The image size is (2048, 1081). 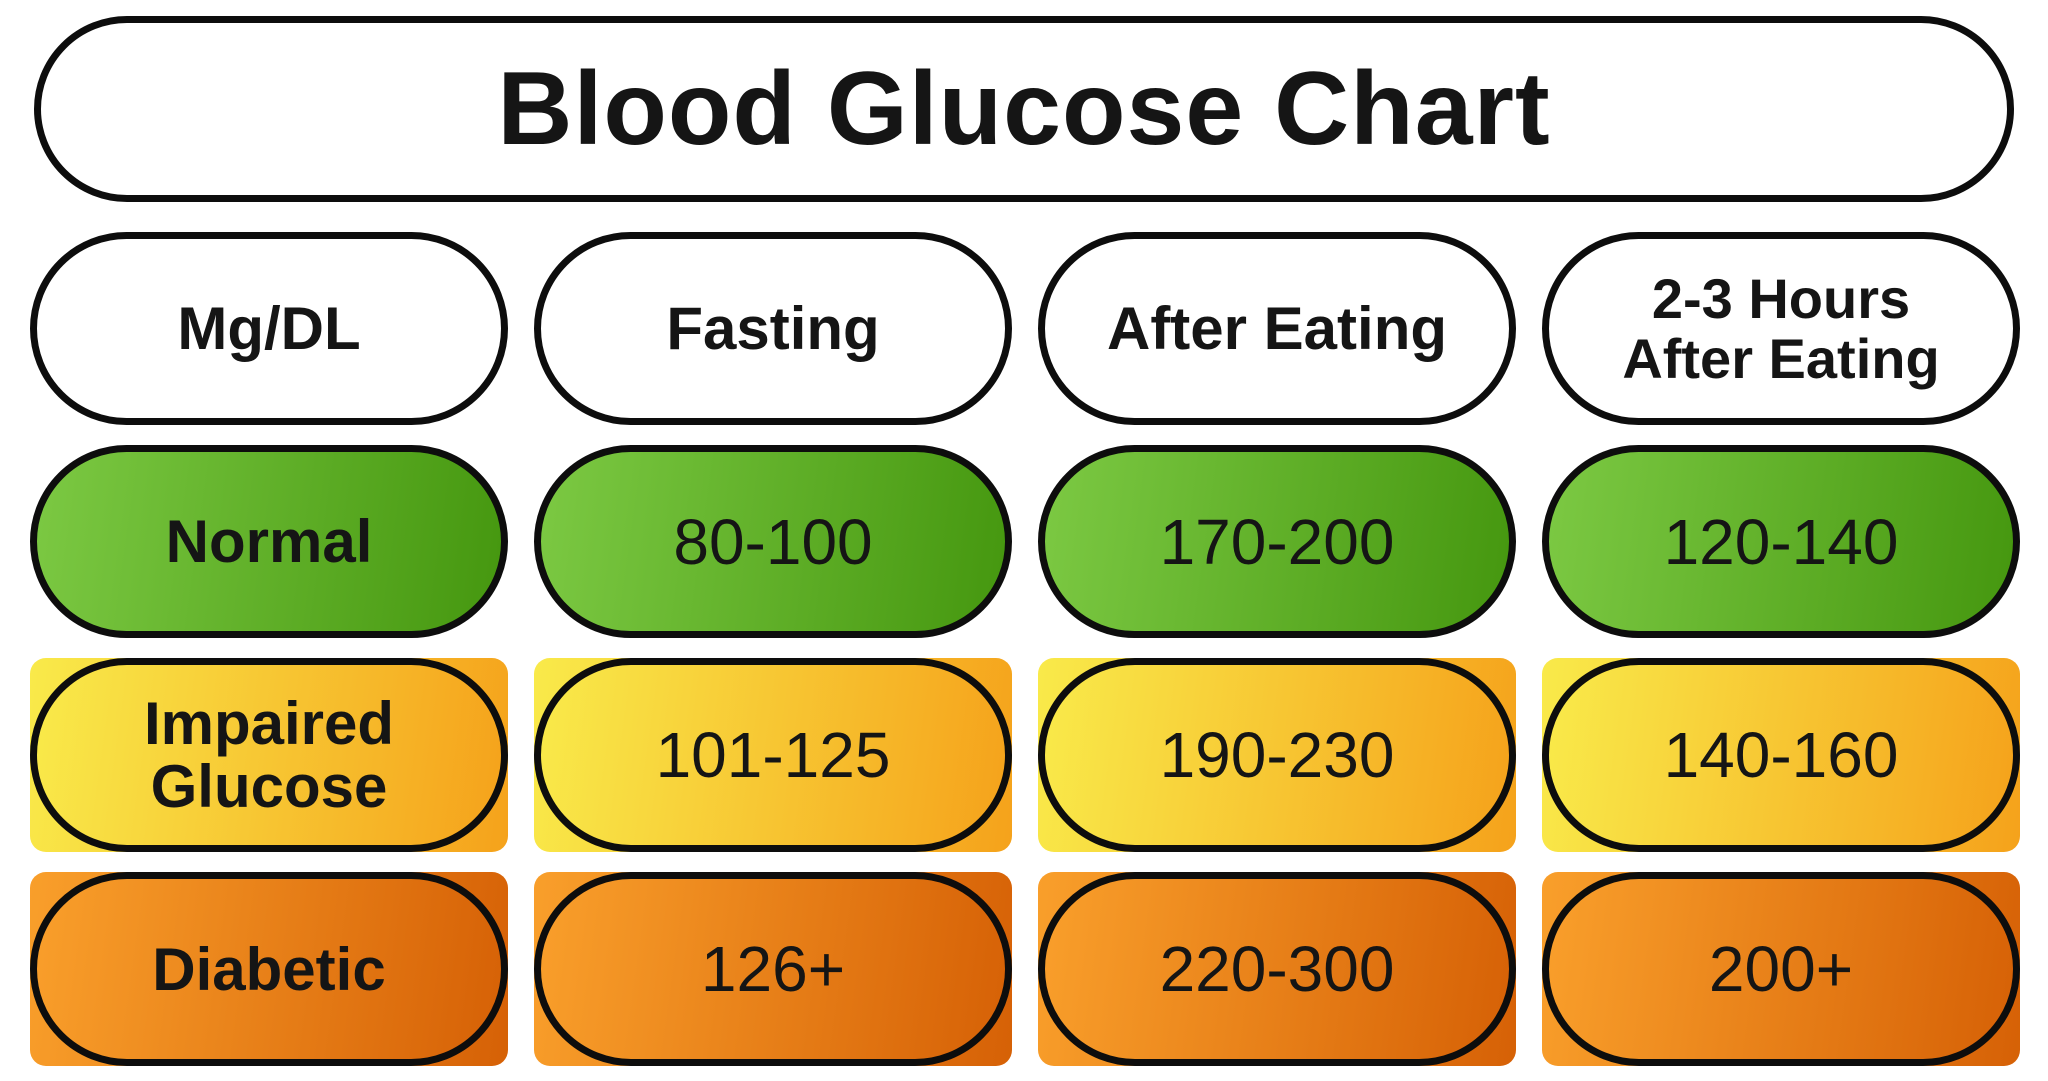 I want to click on header-cell-unit: Mg/DL, so click(x=269, y=328).